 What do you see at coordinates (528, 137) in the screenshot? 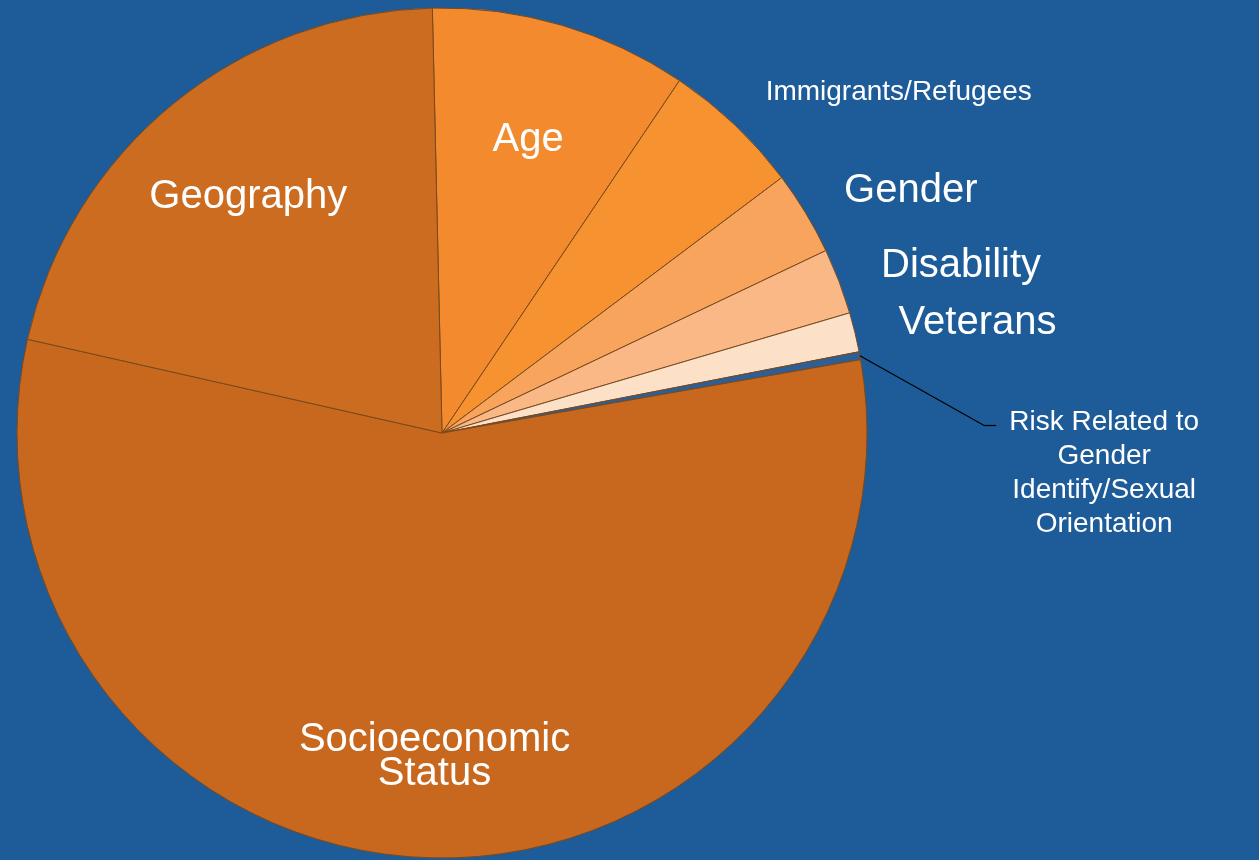
I see `slice-label: Age` at bounding box center [528, 137].